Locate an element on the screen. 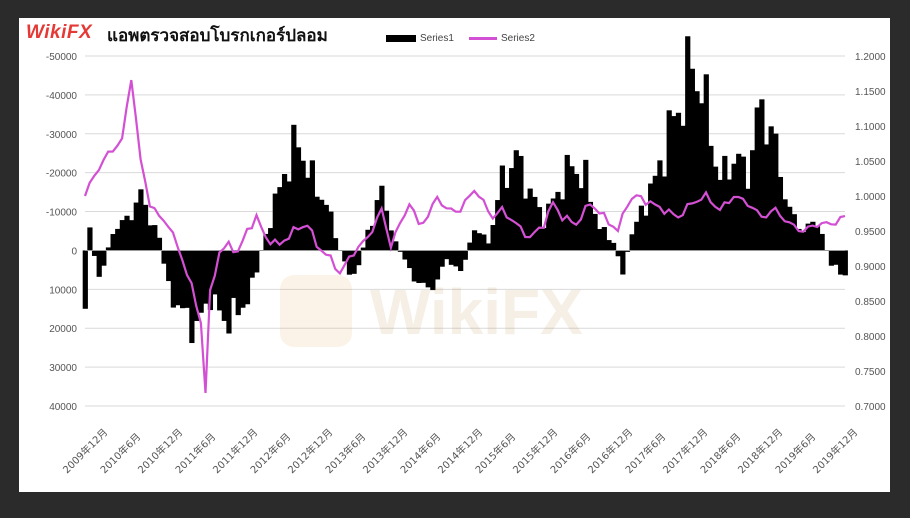  left-tick-label: -50000 is located at coordinates (62, 57).